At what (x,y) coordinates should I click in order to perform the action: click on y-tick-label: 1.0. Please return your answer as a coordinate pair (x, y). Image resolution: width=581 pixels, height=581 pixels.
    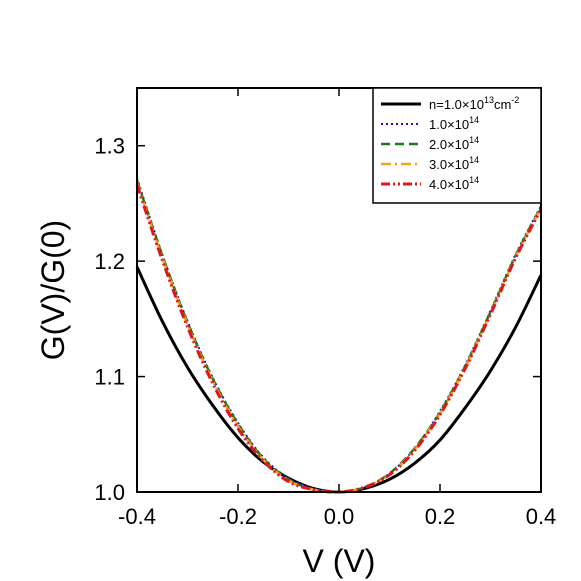
    Looking at the image, I should click on (109, 492).